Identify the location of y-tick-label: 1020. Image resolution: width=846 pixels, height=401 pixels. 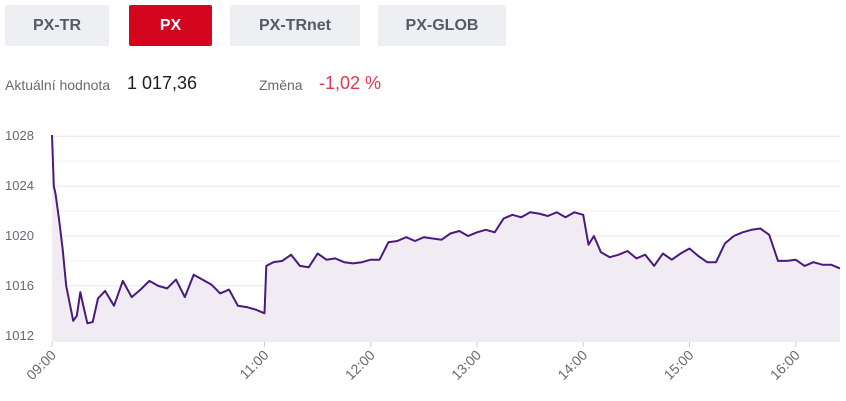
(19, 235).